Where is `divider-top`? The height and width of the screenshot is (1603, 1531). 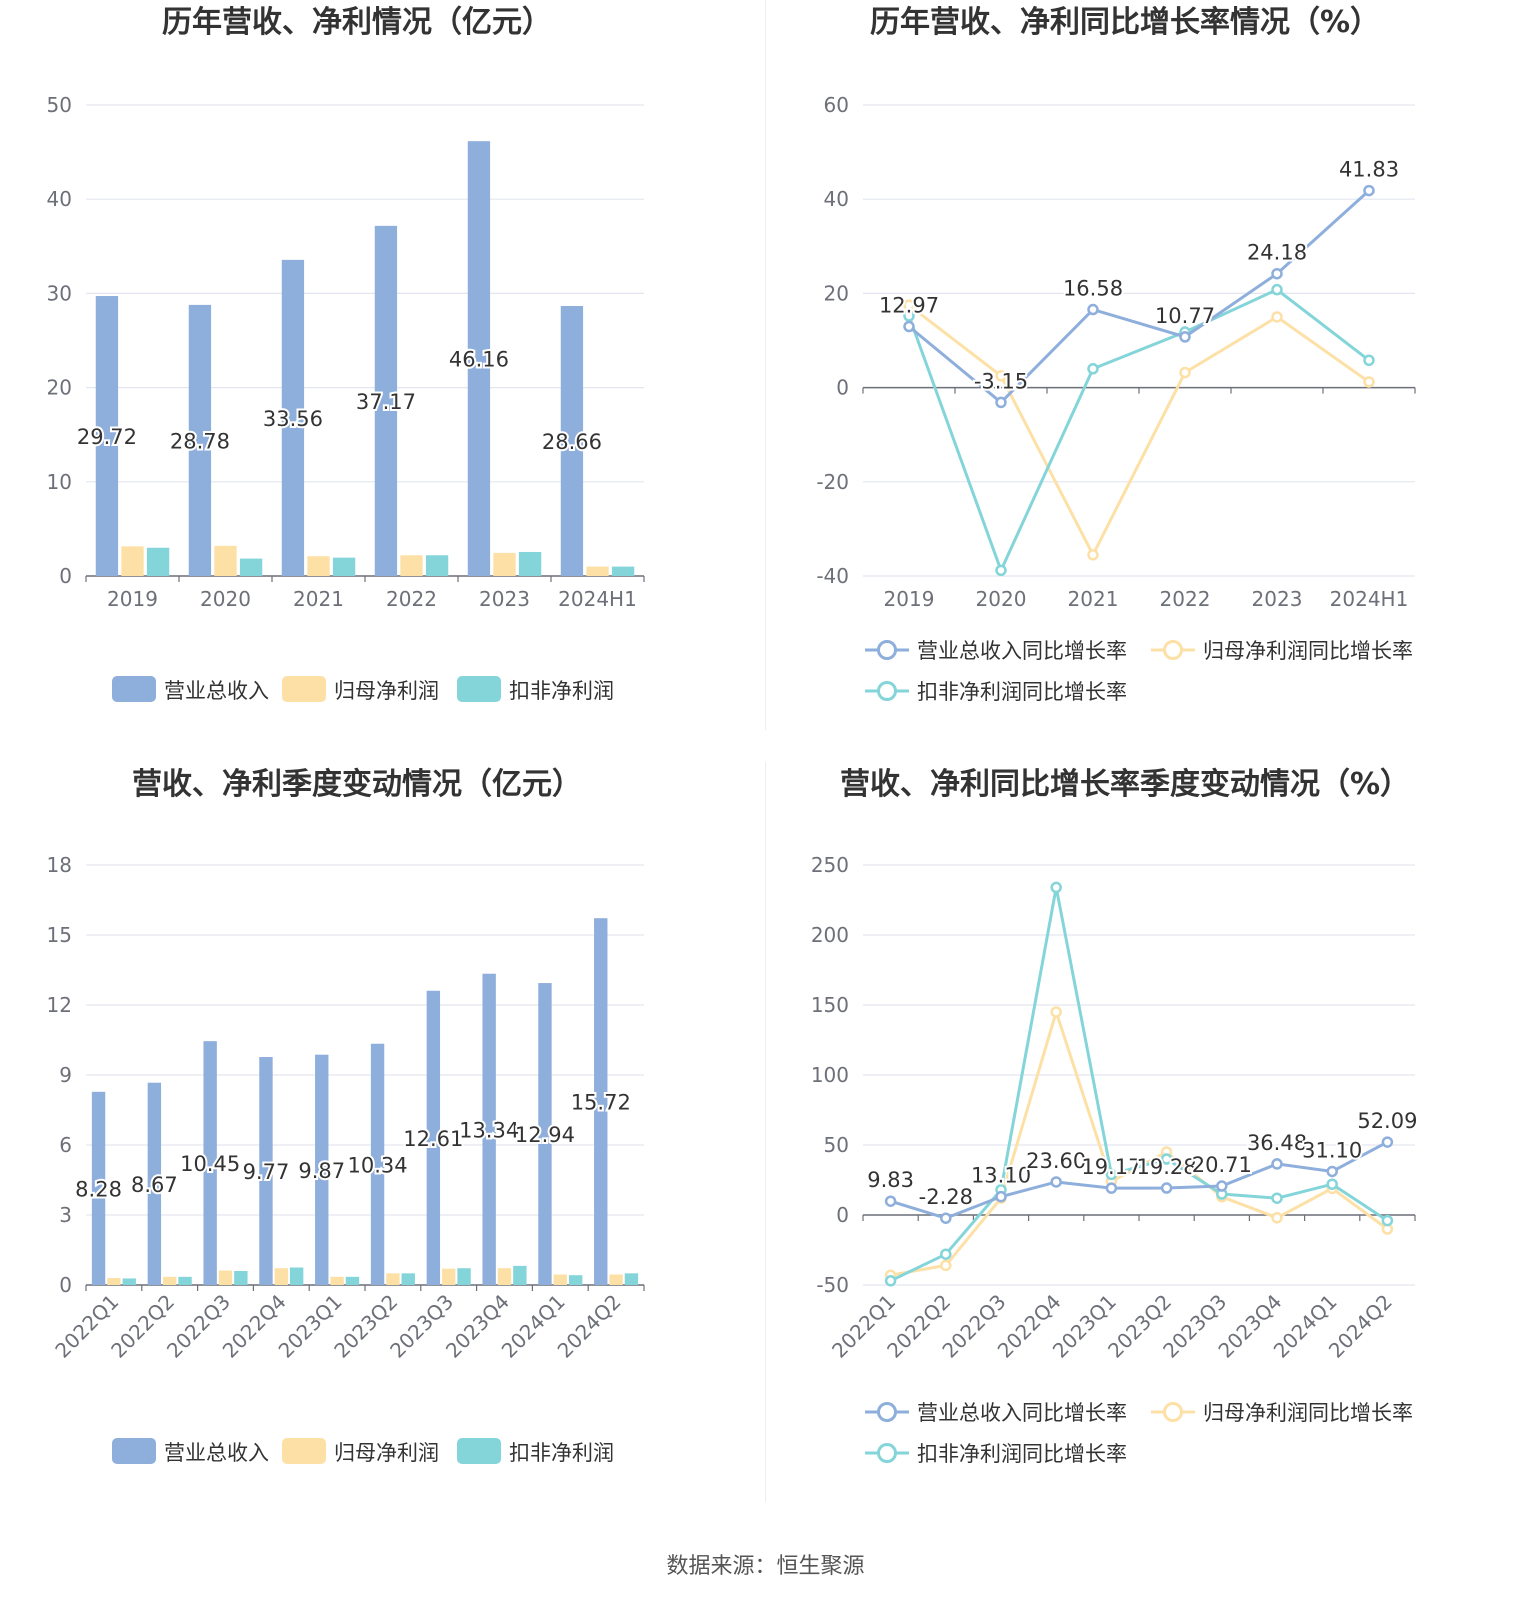
divider-top is located at coordinates (765, 365).